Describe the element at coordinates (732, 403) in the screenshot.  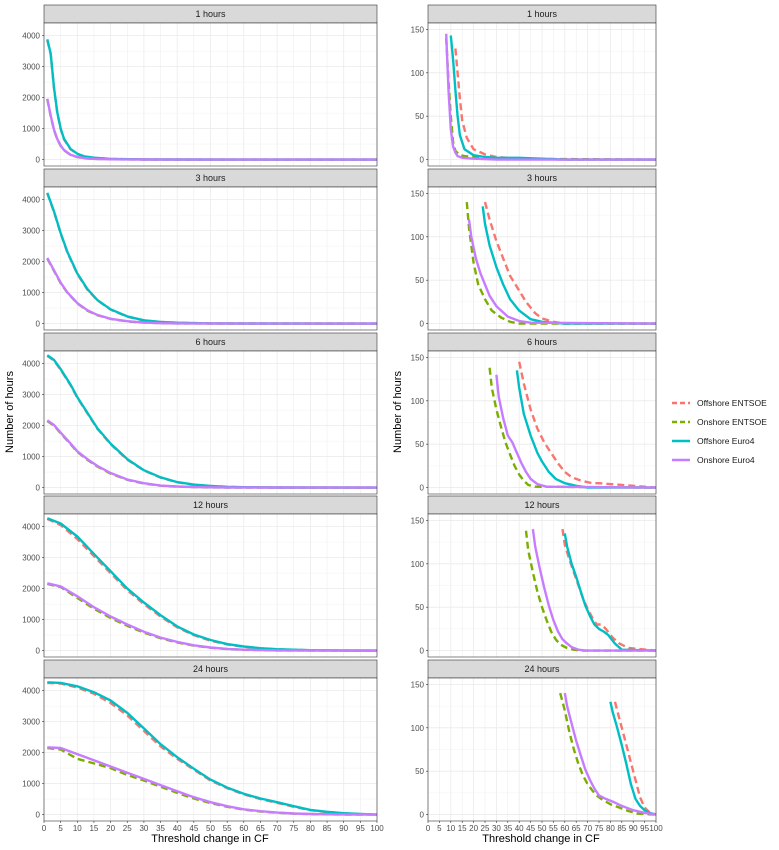
I see `legend-label: Offshore ENTSOE` at that location.